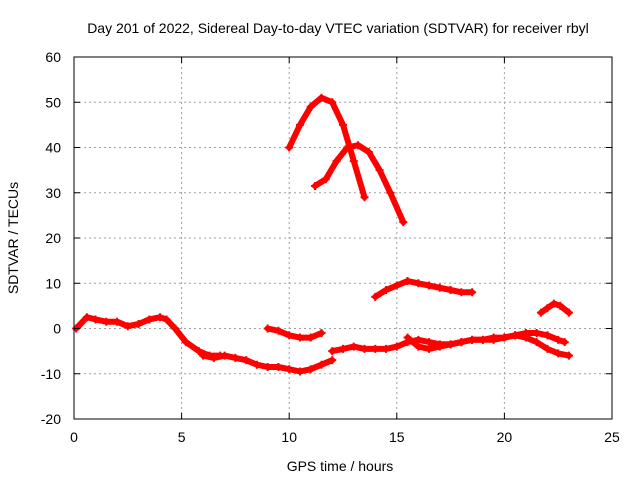  Describe the element at coordinates (182, 437) in the screenshot. I see `x-tick-label: 5` at that location.